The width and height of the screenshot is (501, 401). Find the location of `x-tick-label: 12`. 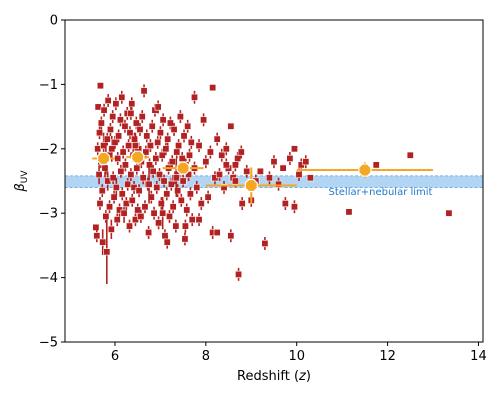

x-tick-label: 12 is located at coordinates (387, 356).